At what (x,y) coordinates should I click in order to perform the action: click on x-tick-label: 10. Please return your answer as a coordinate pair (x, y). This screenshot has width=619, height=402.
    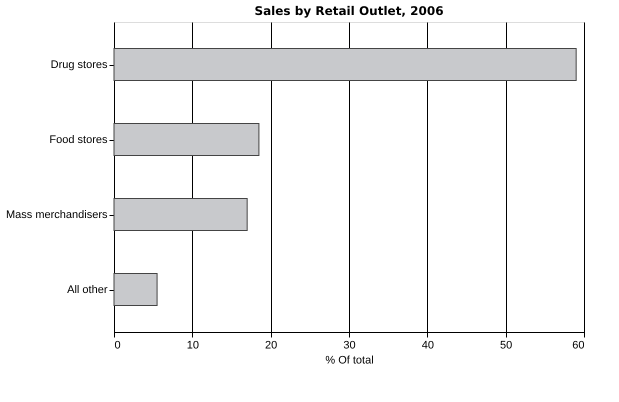
    Looking at the image, I should click on (192, 346).